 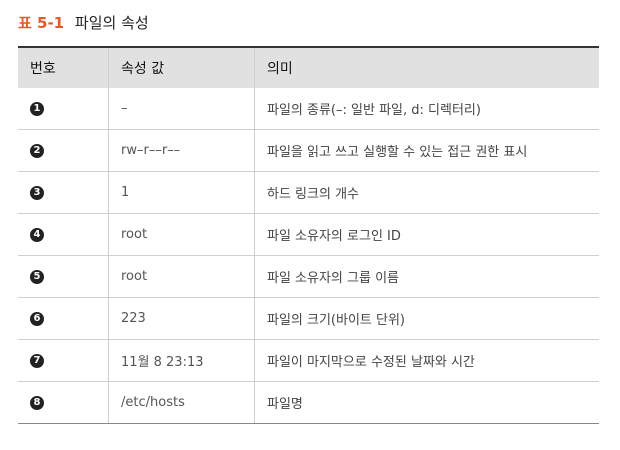 What do you see at coordinates (63, 276) in the screenshot?
I see `row-number-cell: 5` at bounding box center [63, 276].